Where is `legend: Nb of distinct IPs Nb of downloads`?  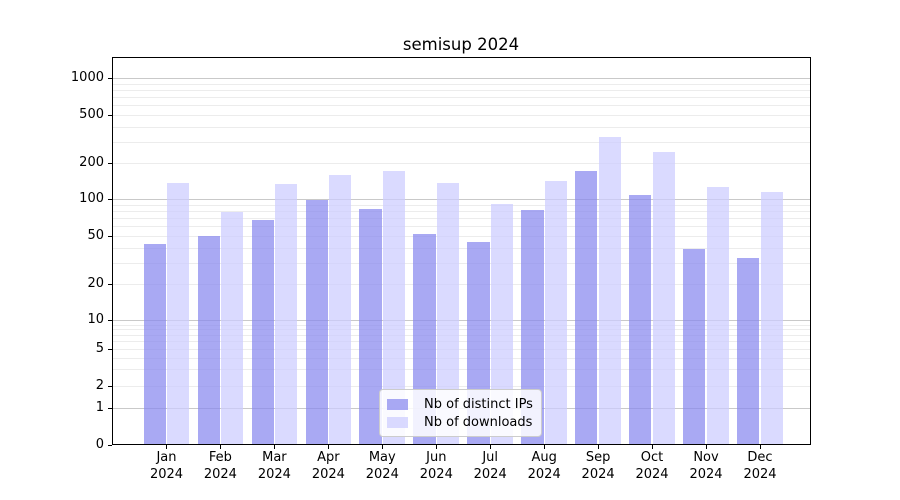 legend: Nb of distinct IPs Nb of downloads is located at coordinates (460, 413).